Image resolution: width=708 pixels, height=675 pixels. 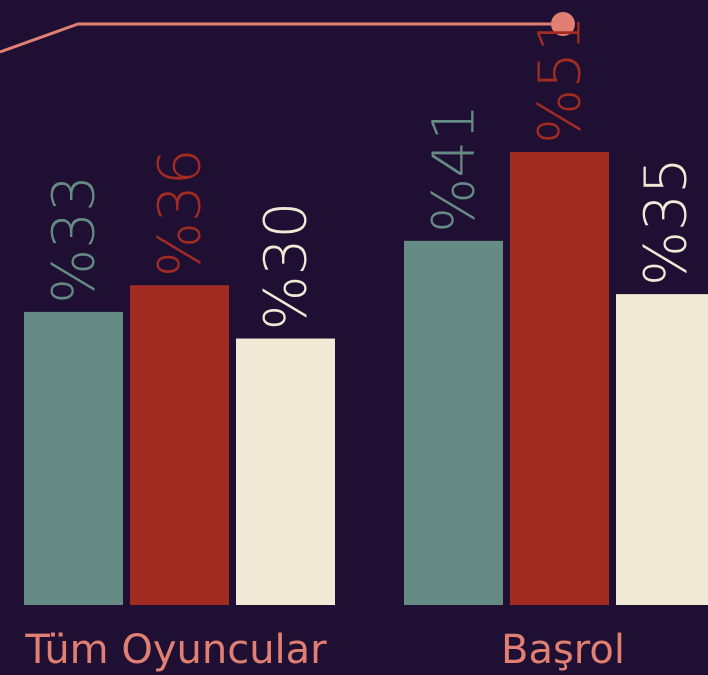 I want to click on bar-value-label: %35, so click(x=666, y=221).